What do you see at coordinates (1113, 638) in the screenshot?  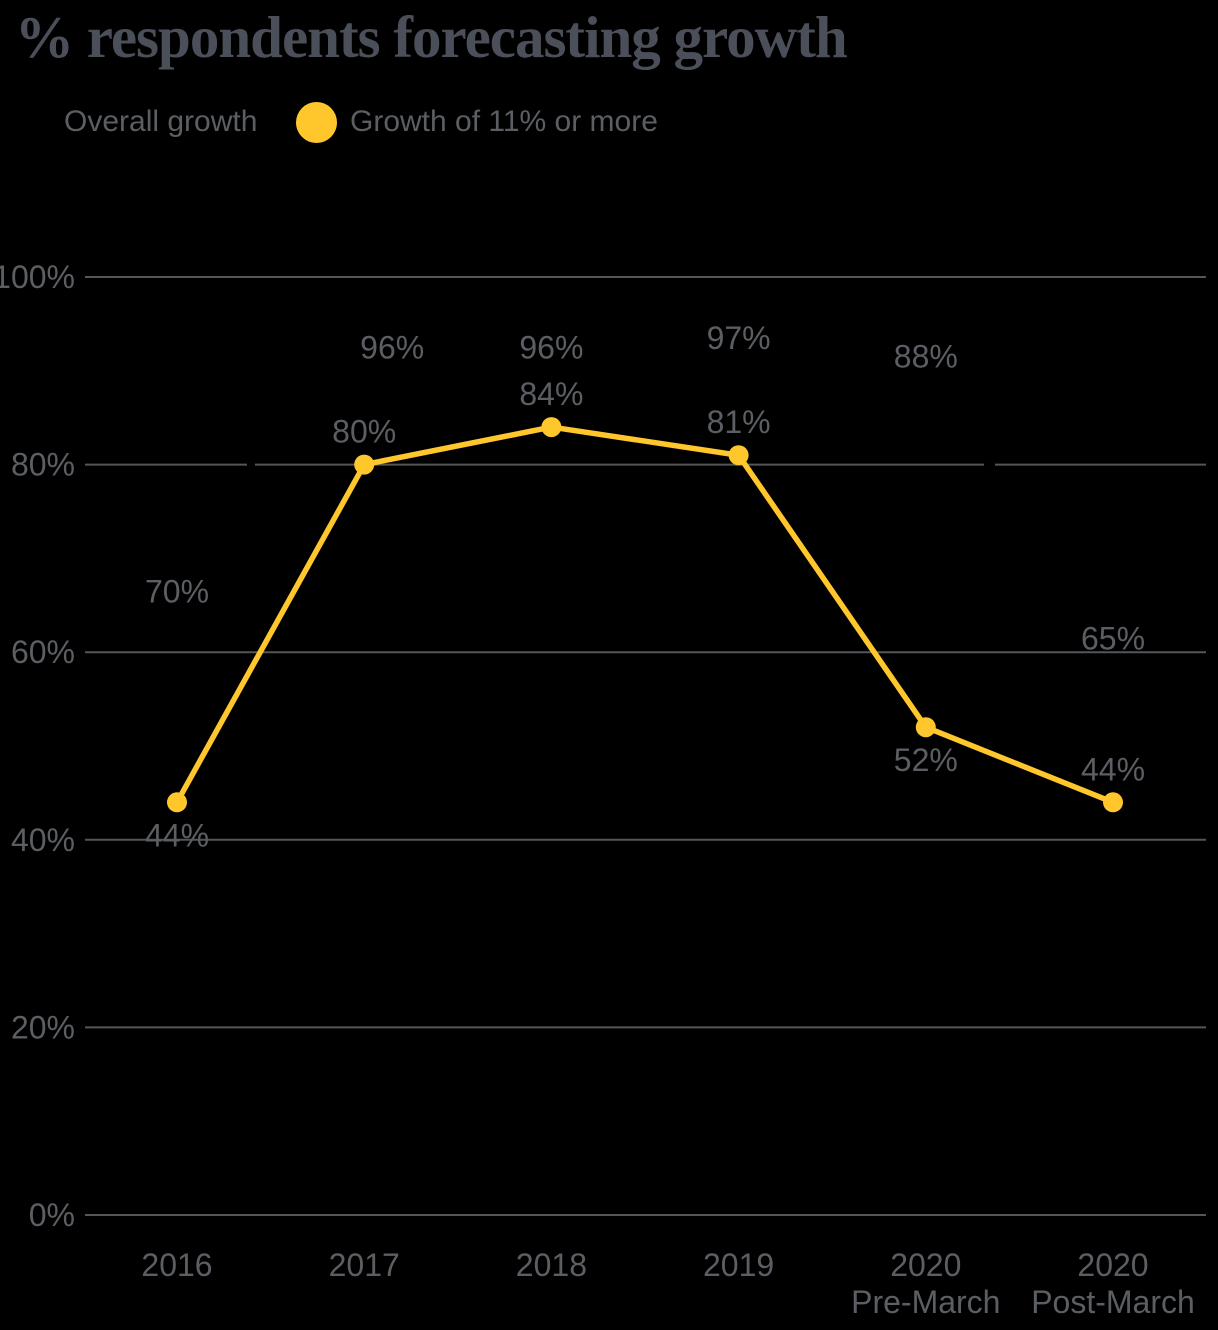 I see `value-label: 65%` at bounding box center [1113, 638].